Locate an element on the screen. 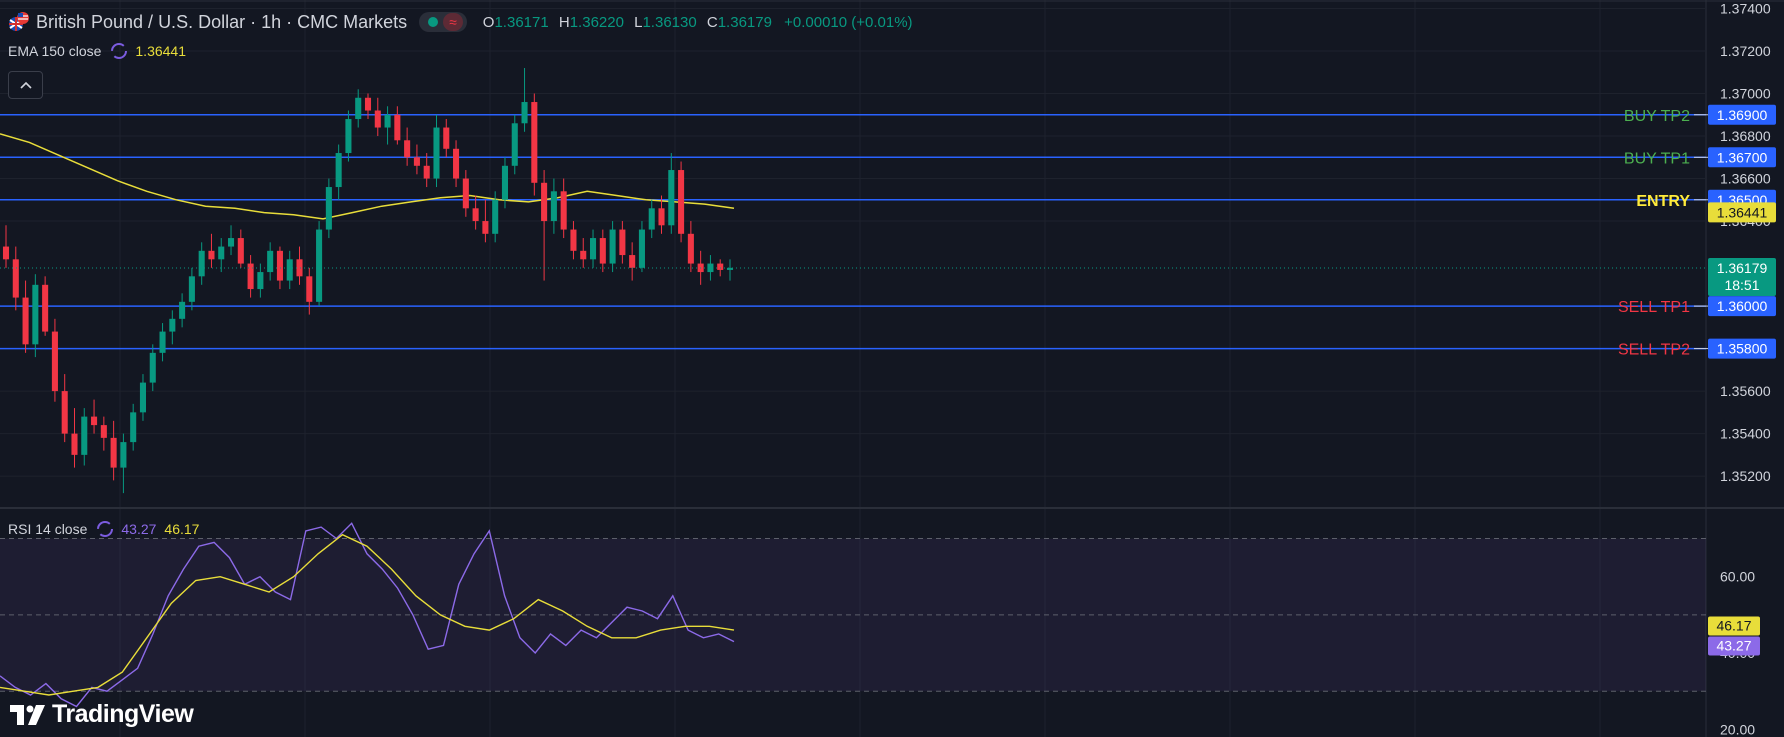  rsi-ma-value: 46.17 is located at coordinates (182, 529).